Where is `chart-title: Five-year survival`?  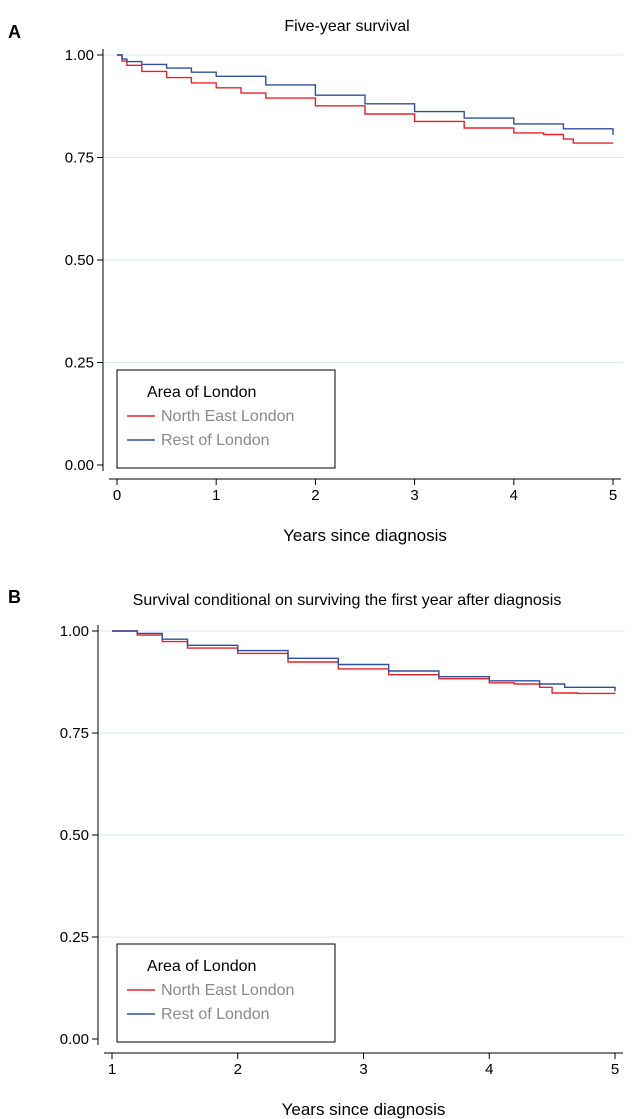 chart-title: Five-year survival is located at coordinates (346, 26).